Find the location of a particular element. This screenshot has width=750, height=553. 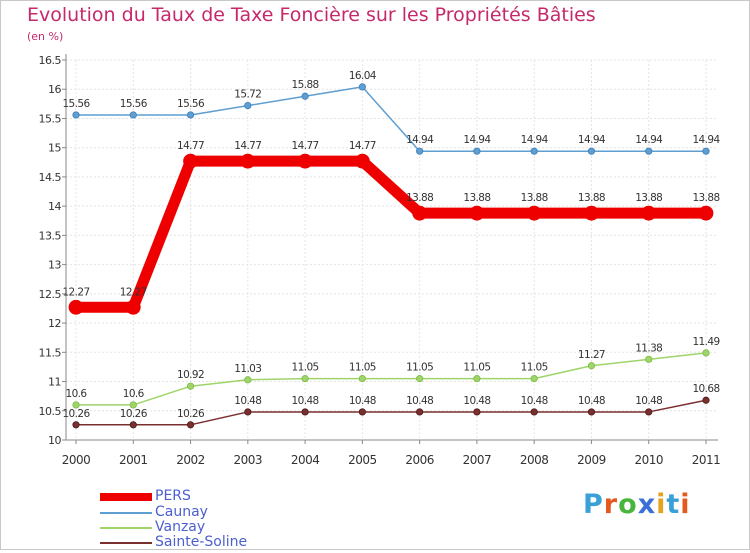

data-label-pers: 12.27 is located at coordinates (133, 292).